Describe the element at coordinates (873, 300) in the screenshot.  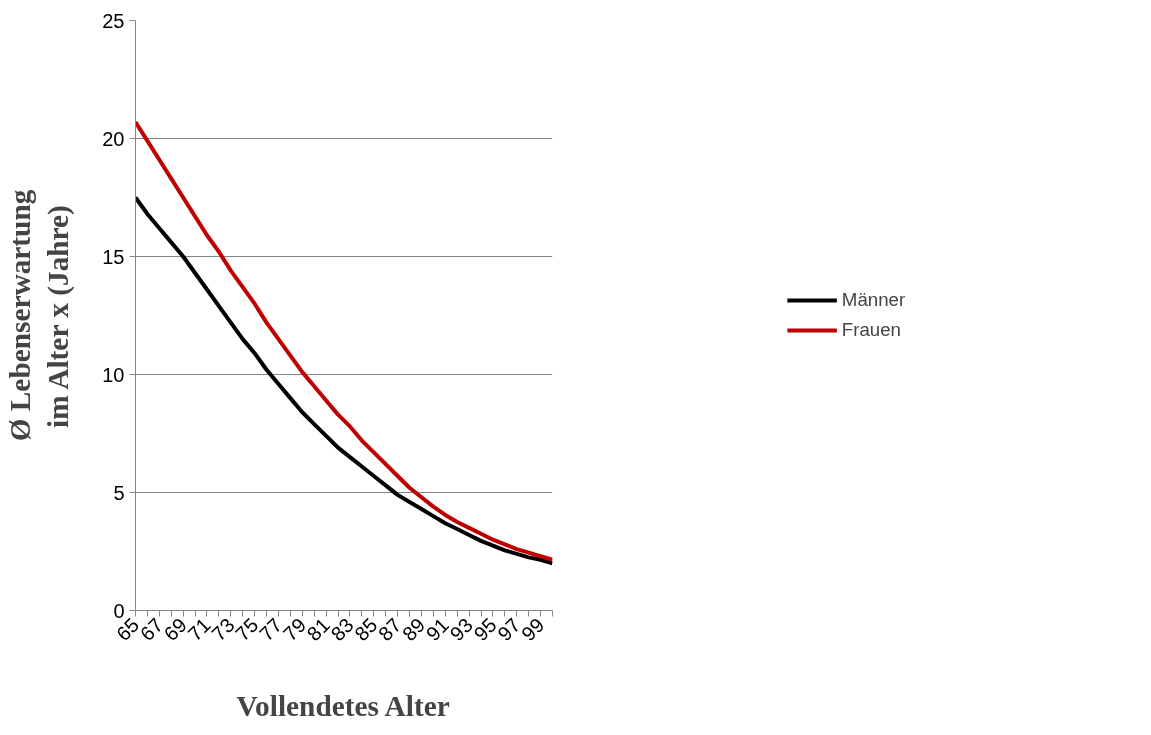
I see `legend-label: Männer` at that location.